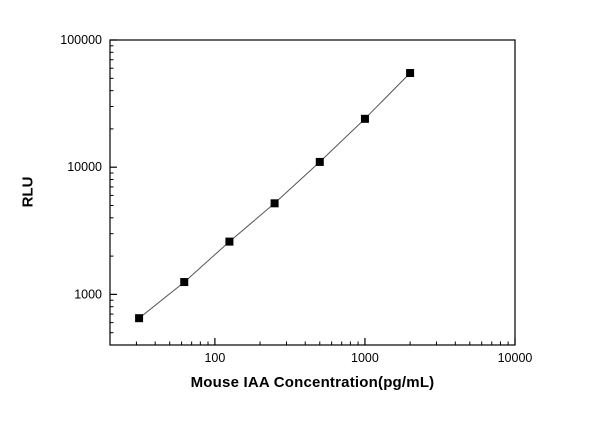  What do you see at coordinates (84, 167) in the screenshot?
I see `y-tick-label: 10000` at bounding box center [84, 167].